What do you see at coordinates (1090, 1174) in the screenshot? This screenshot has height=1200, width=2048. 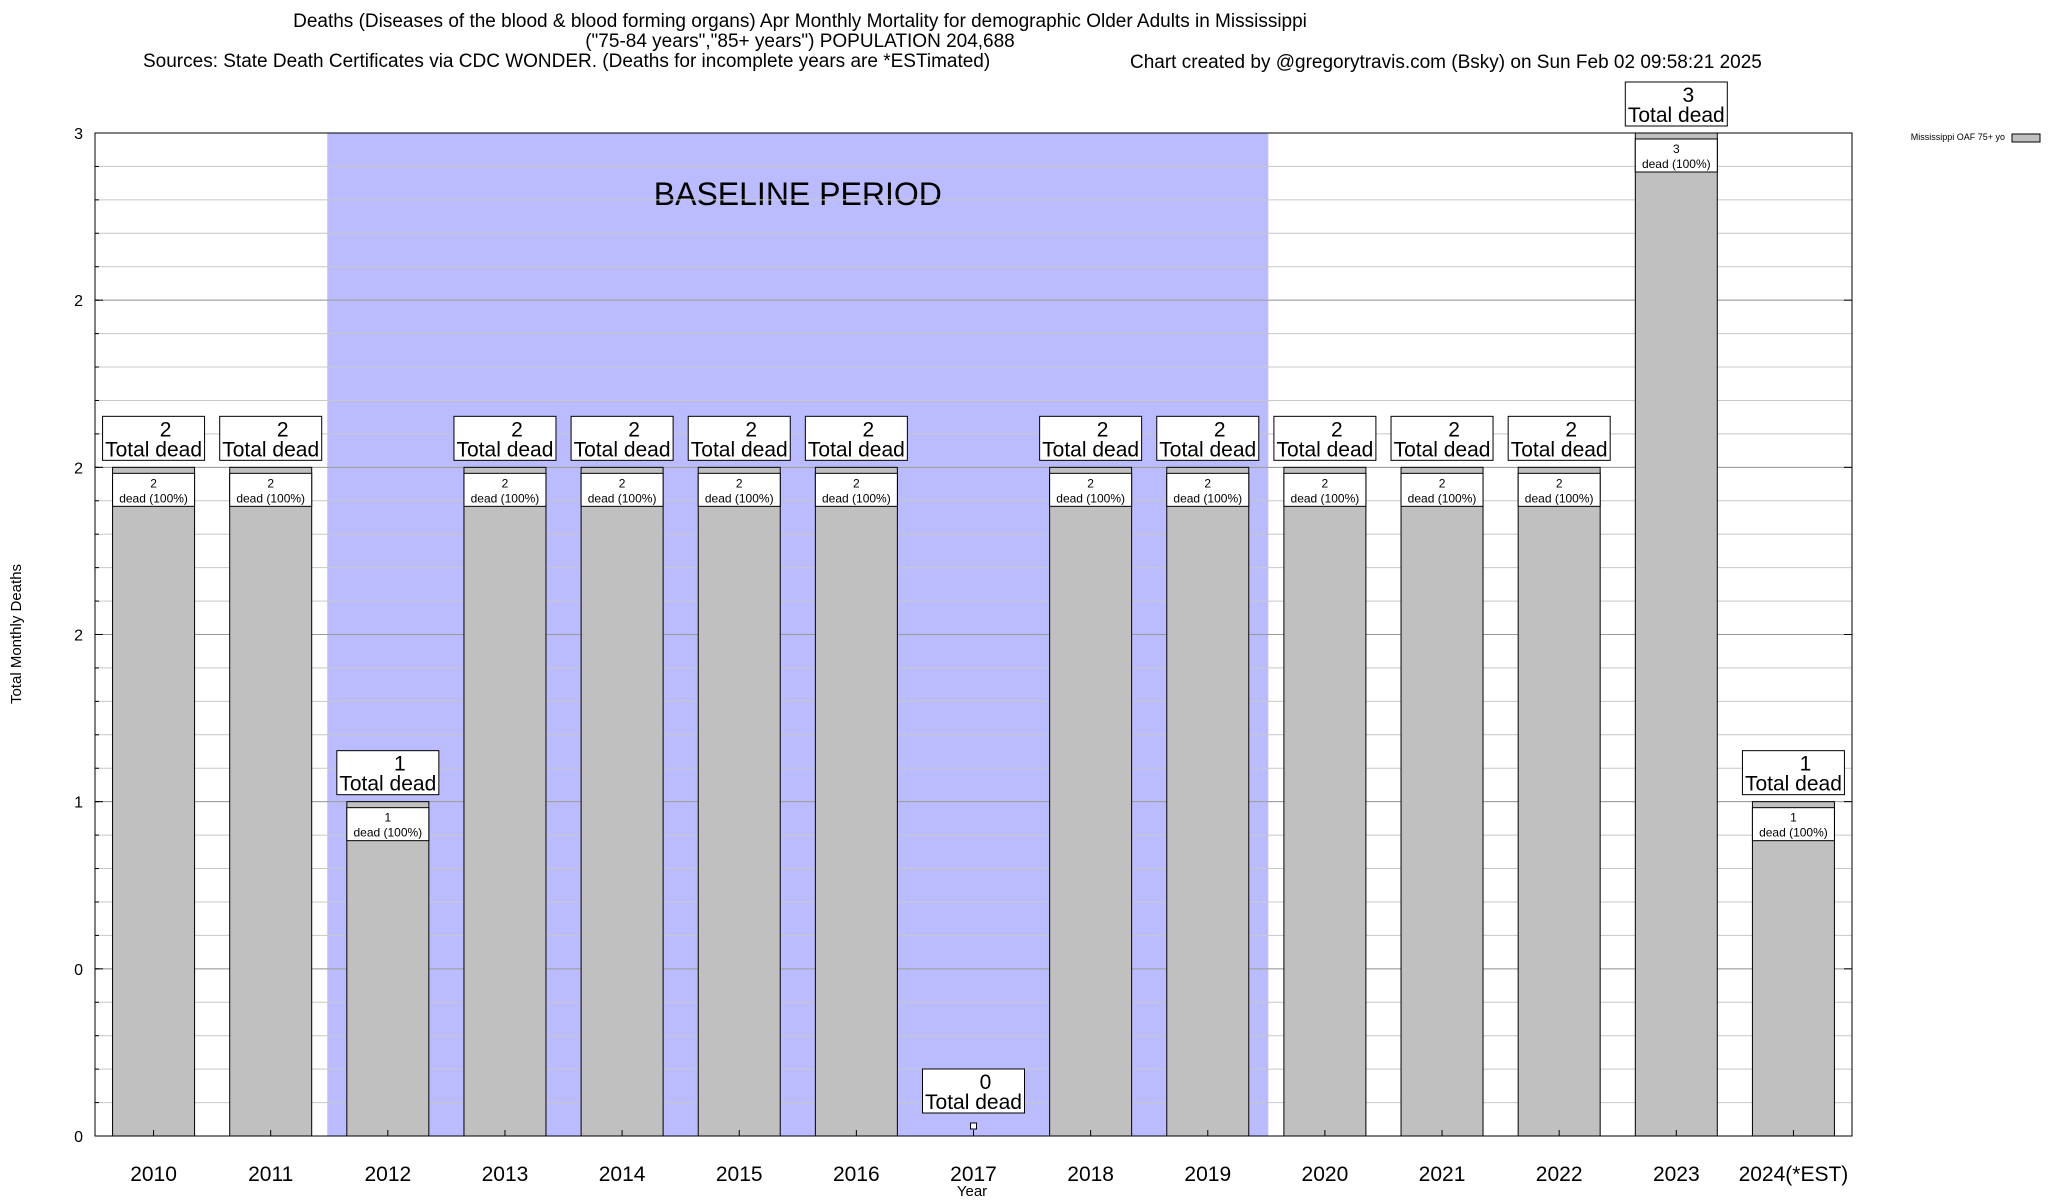 I see `x-tick-label: 2018` at bounding box center [1090, 1174].